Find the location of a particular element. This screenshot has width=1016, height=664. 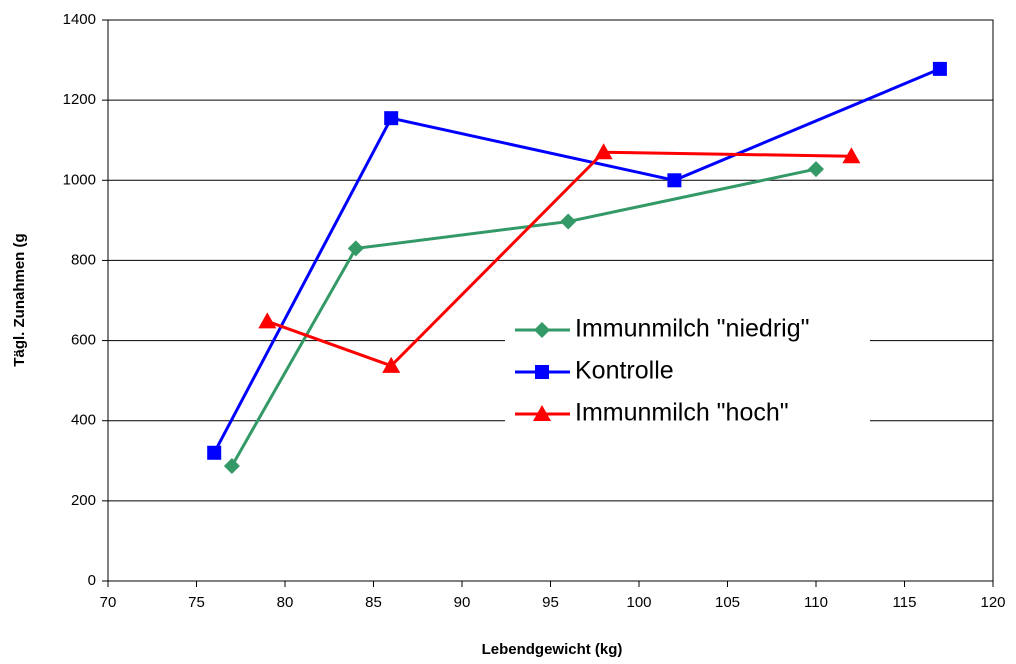

x-tick-label: 70 is located at coordinates (108, 602).